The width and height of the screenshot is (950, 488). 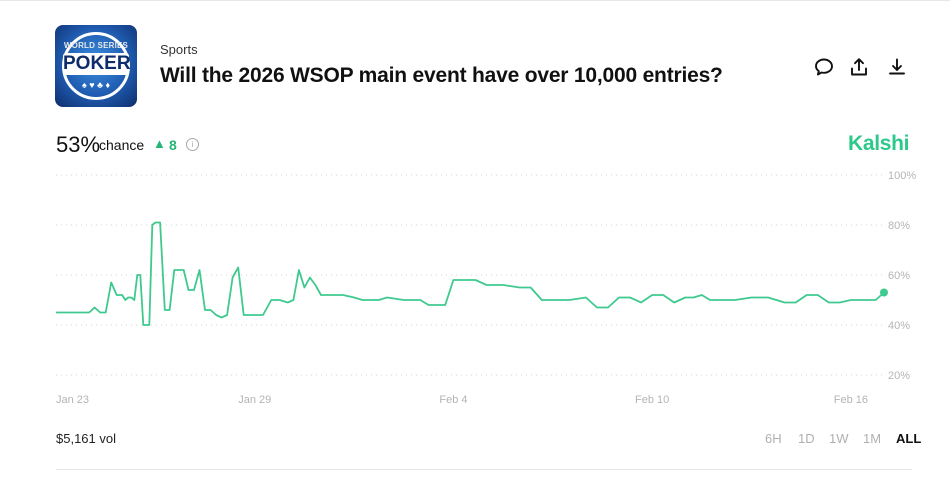 I want to click on y-tick-label: 80%, so click(x=899, y=226).